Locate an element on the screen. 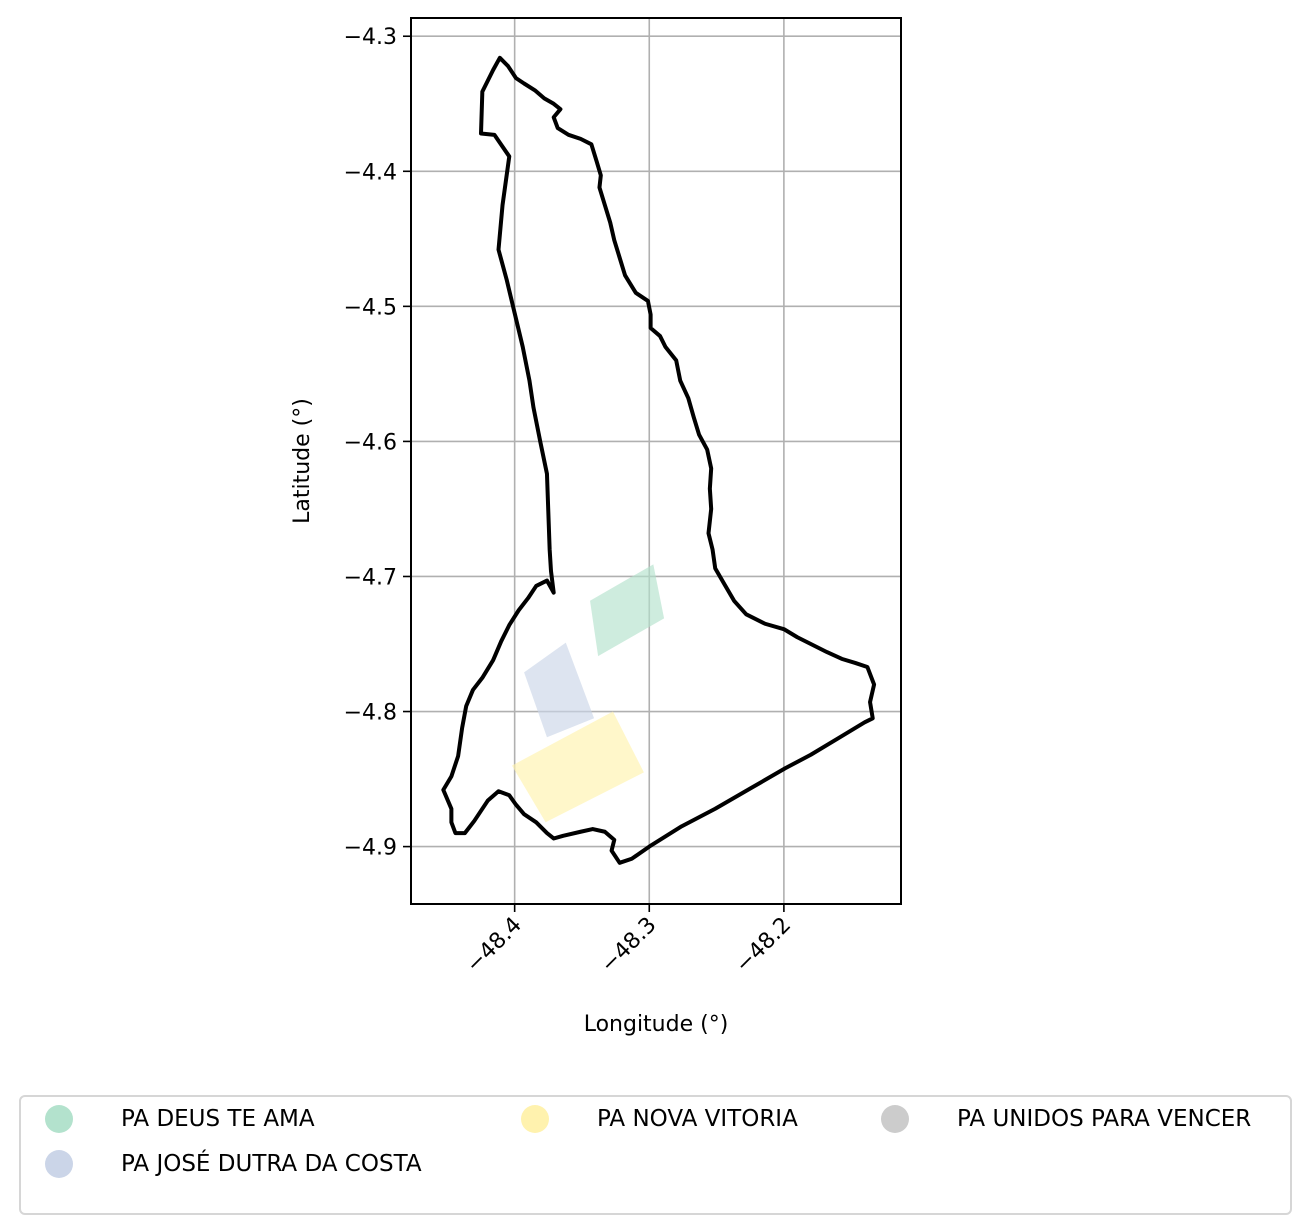  y-tick-label: −4.9 is located at coordinates (370, 848).